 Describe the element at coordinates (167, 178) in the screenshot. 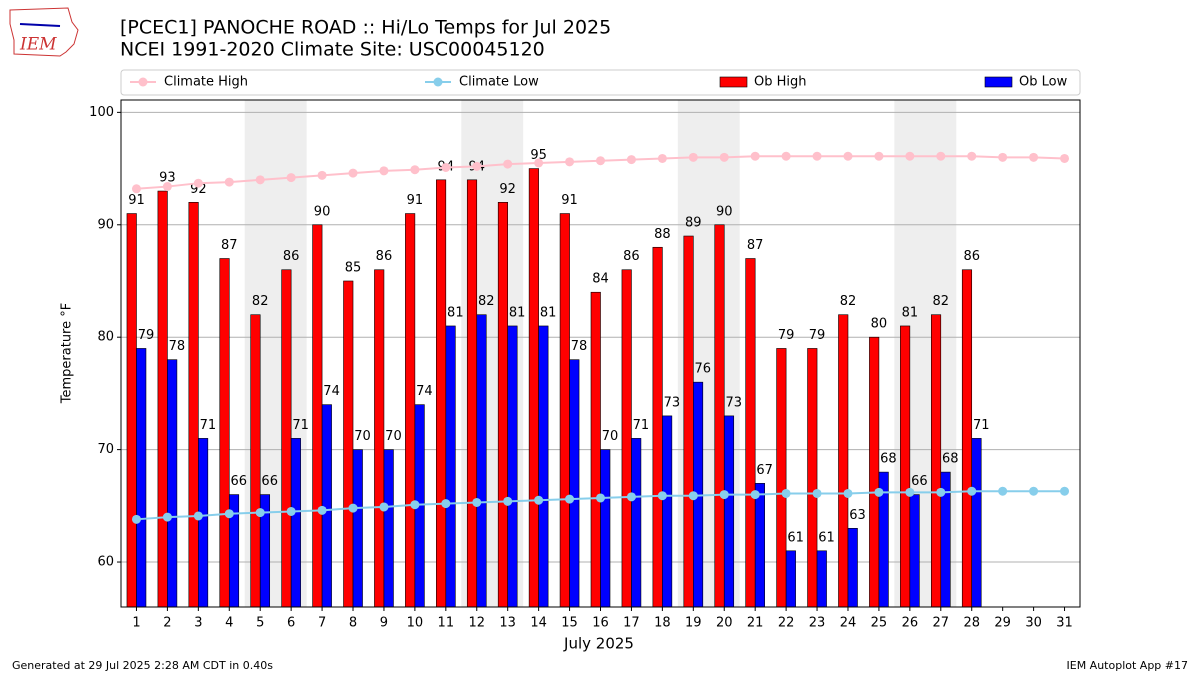

I see `data-label: 93` at that location.